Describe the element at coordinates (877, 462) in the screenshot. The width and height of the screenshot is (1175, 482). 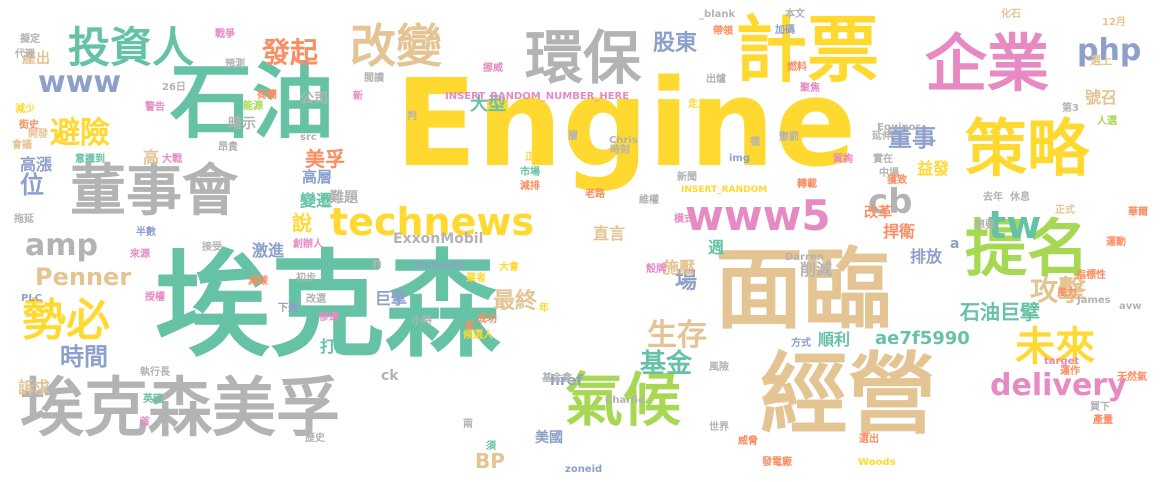
I see `cloud-word: Woods` at that location.